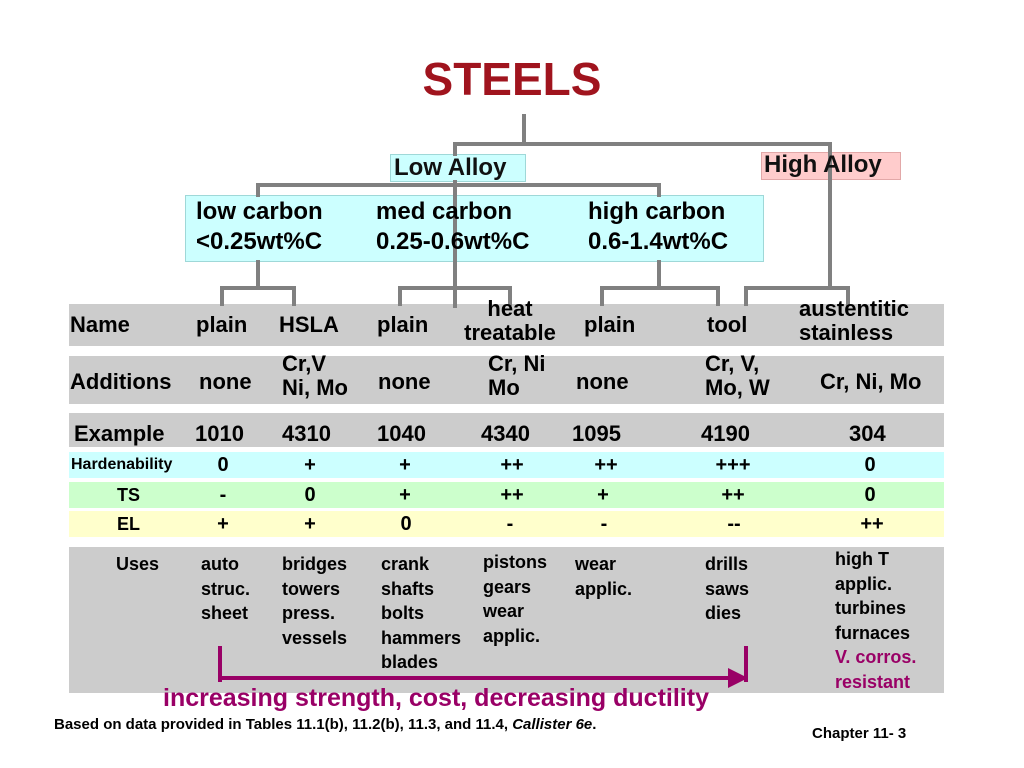 This screenshot has height=768, width=1024. Describe the element at coordinates (823, 164) in the screenshot. I see `high-alloy-label: High Alloy` at that location.